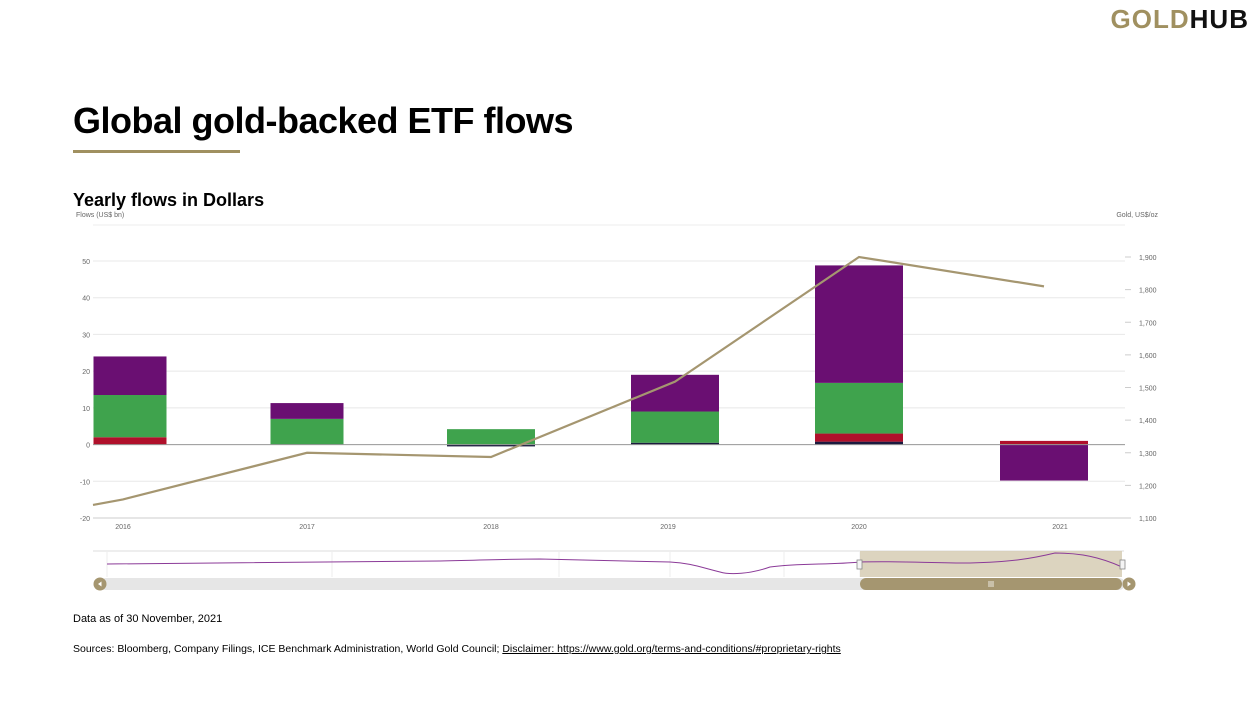 This screenshot has width=1255, height=711. I want to click on chevron-right-icon, so click(1129, 584).